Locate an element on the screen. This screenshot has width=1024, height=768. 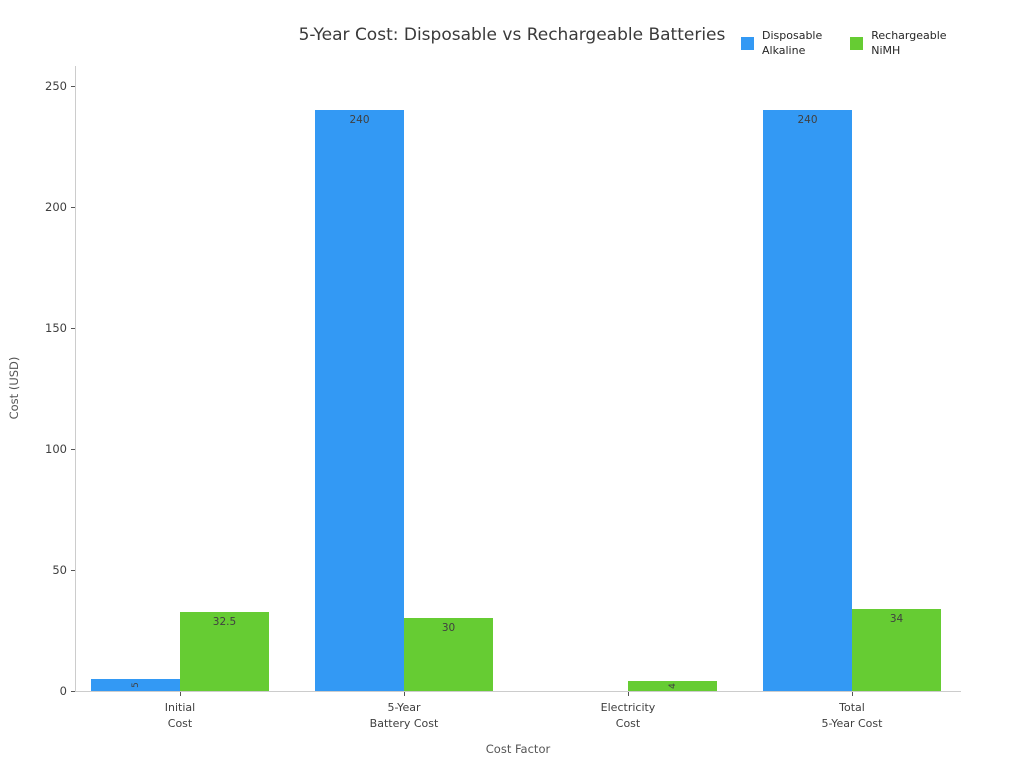
y-tick-label: 50 is located at coordinates (59, 570).